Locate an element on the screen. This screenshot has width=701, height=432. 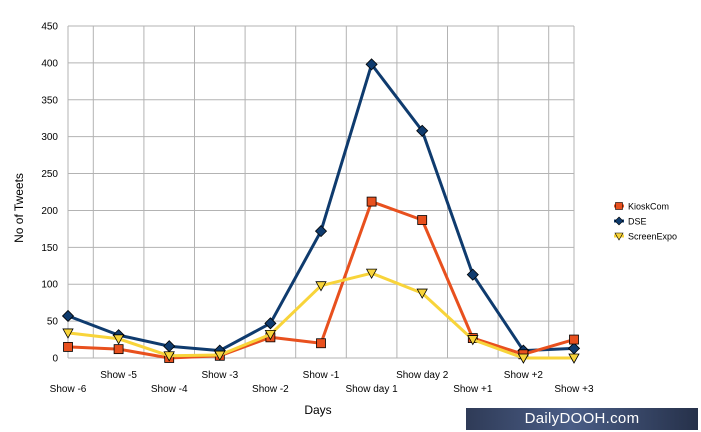
y-tick-label: 450 is located at coordinates (49, 27).